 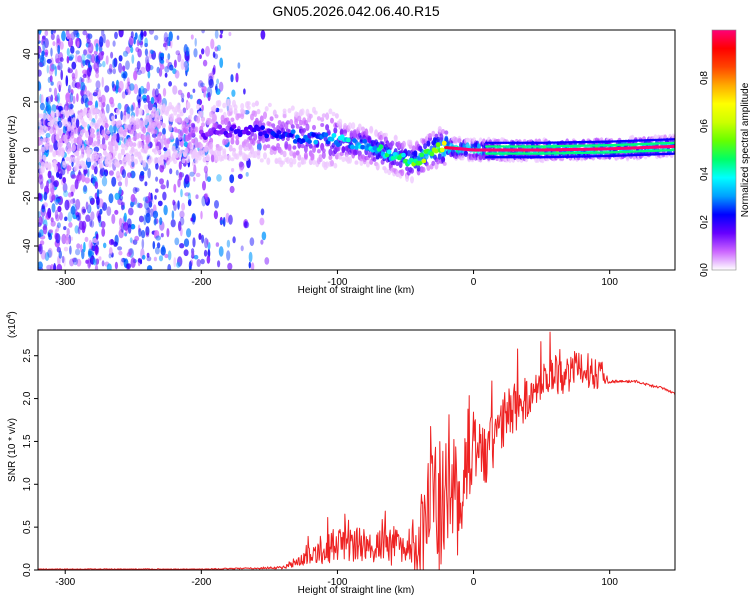 I want to click on colorbar-tick-label: 0.2, so click(x=704, y=222).